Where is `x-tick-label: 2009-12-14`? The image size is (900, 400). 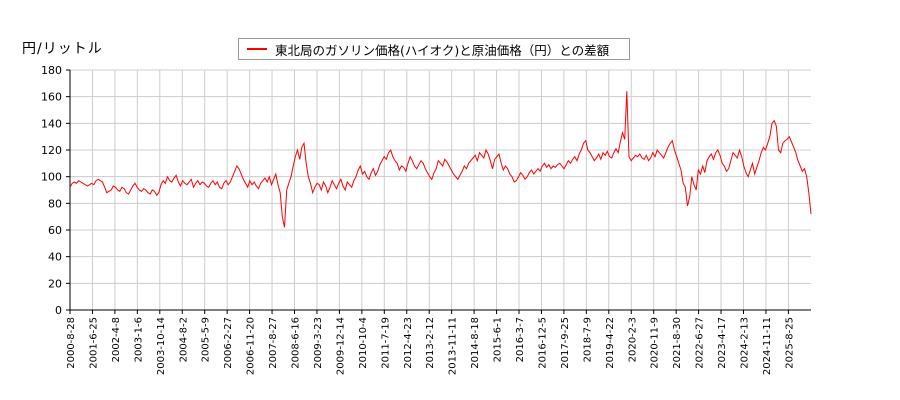 x-tick-label: 2009-12-14 is located at coordinates (340, 346).